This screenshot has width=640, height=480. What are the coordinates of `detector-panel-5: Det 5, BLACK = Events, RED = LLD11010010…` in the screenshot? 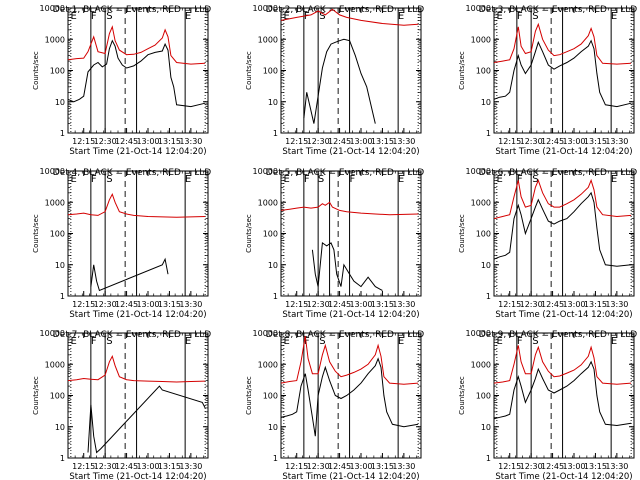 It's located at (334, 243).